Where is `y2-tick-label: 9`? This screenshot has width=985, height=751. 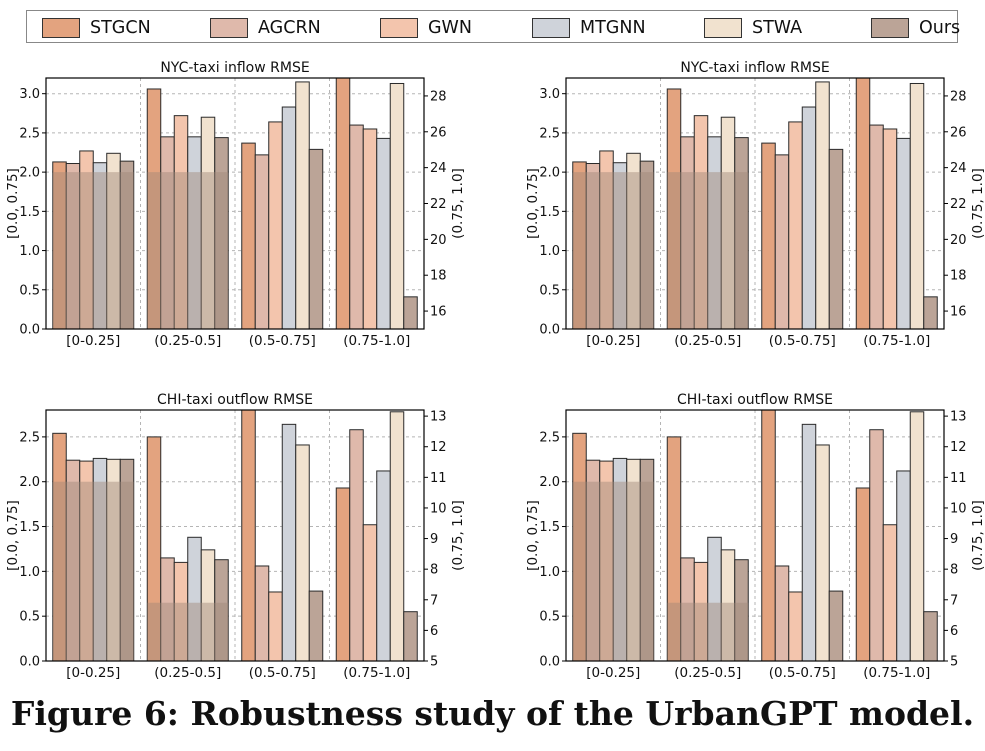 y2-tick-label: 9 is located at coordinates (954, 539).